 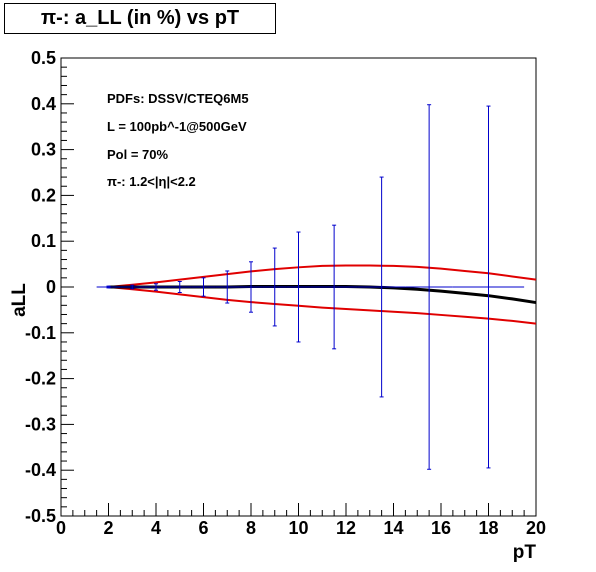 What do you see at coordinates (40, 424) in the screenshot?
I see `y-tick-label: -0.3` at bounding box center [40, 424].